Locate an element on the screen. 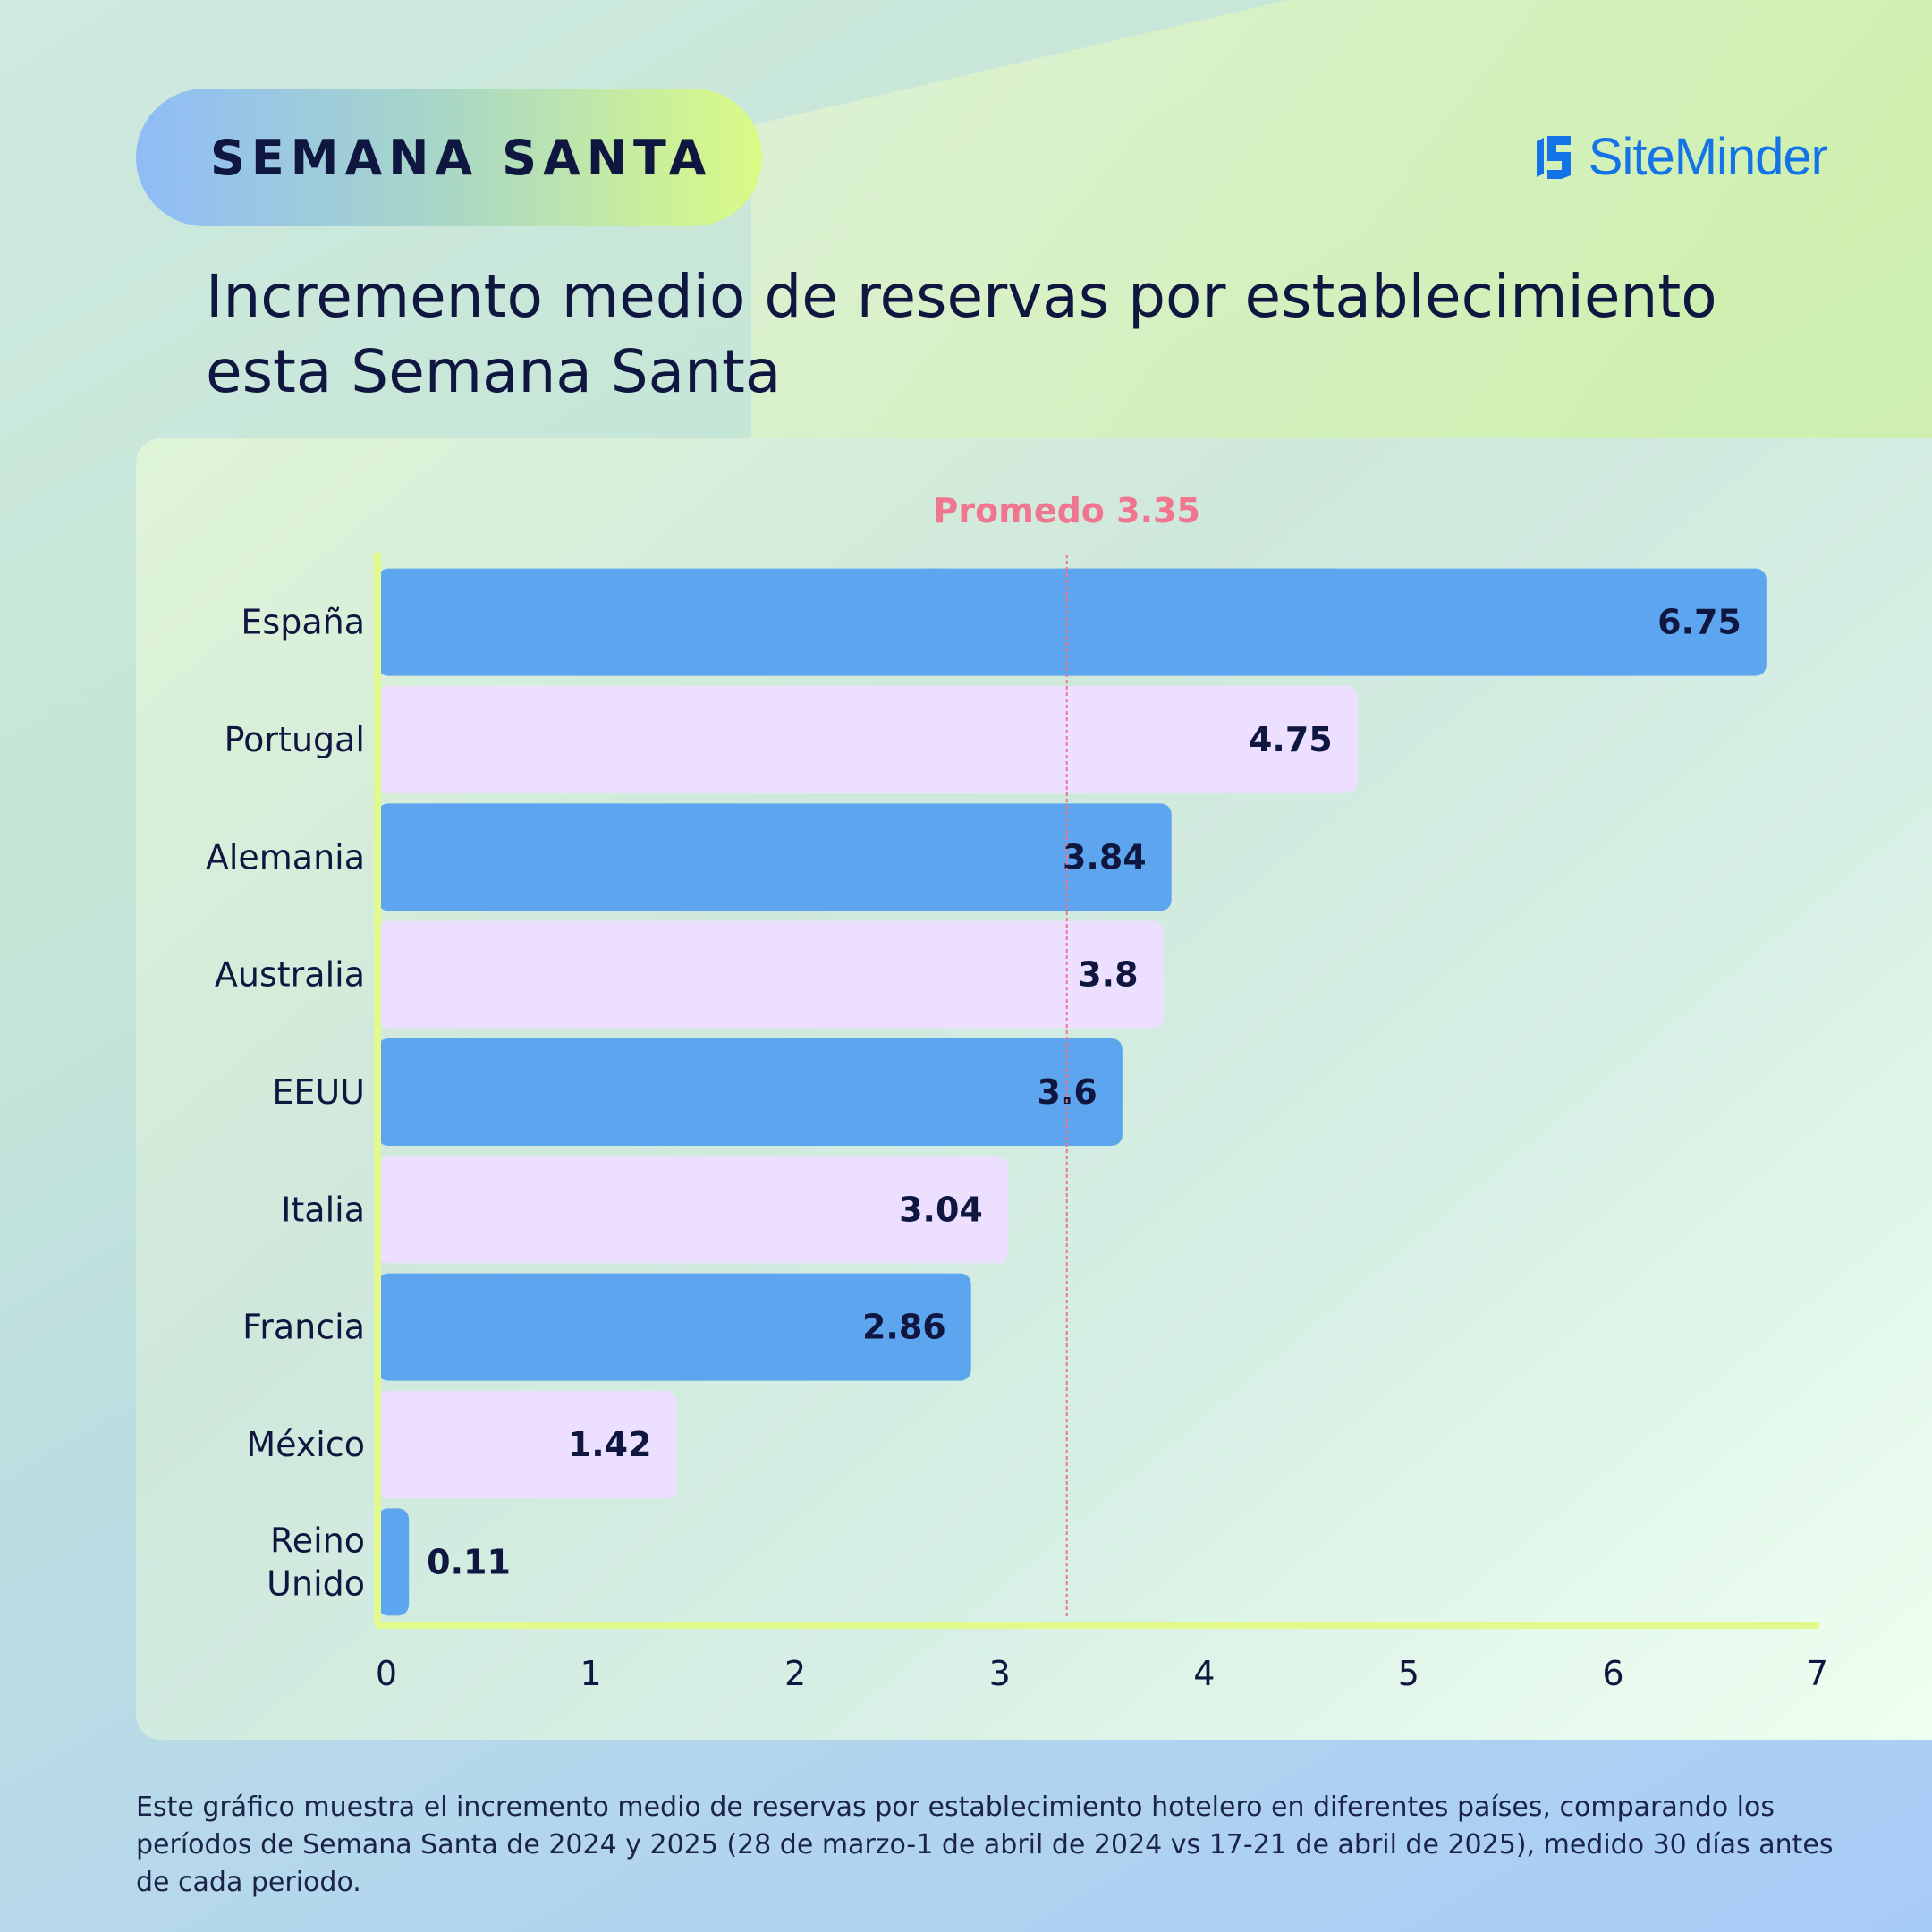 The image size is (1932, 1932). x-tick-label-8: 7 is located at coordinates (1817, 1673).